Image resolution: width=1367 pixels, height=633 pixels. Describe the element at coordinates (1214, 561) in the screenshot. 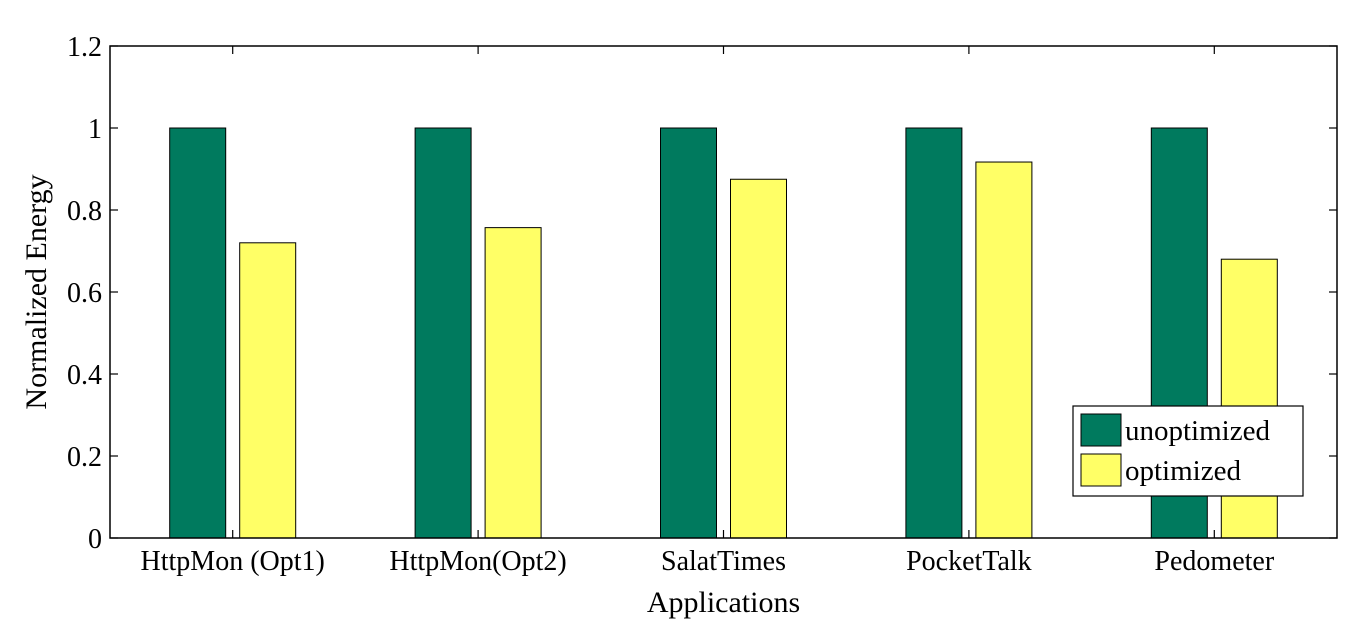

I see `x-tick-label: Pedometer` at that location.